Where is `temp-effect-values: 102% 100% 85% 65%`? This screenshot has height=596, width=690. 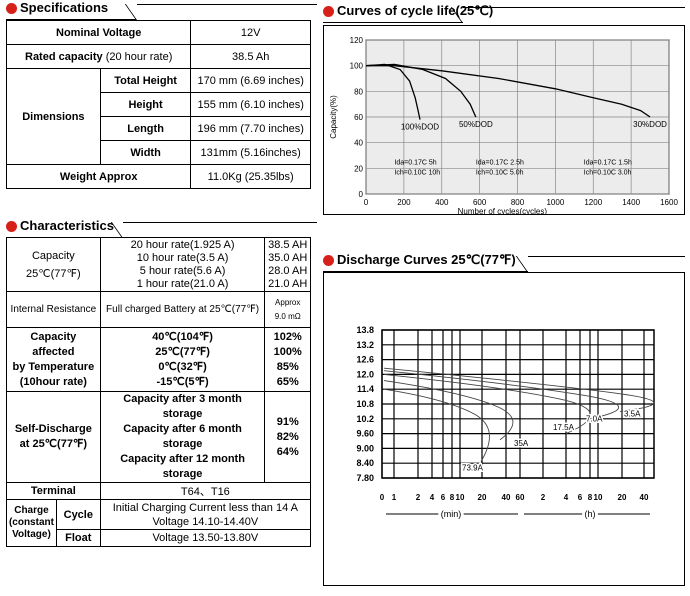
temp-effect-values: 102% 100% 85% 65% is located at coordinates (287, 359).